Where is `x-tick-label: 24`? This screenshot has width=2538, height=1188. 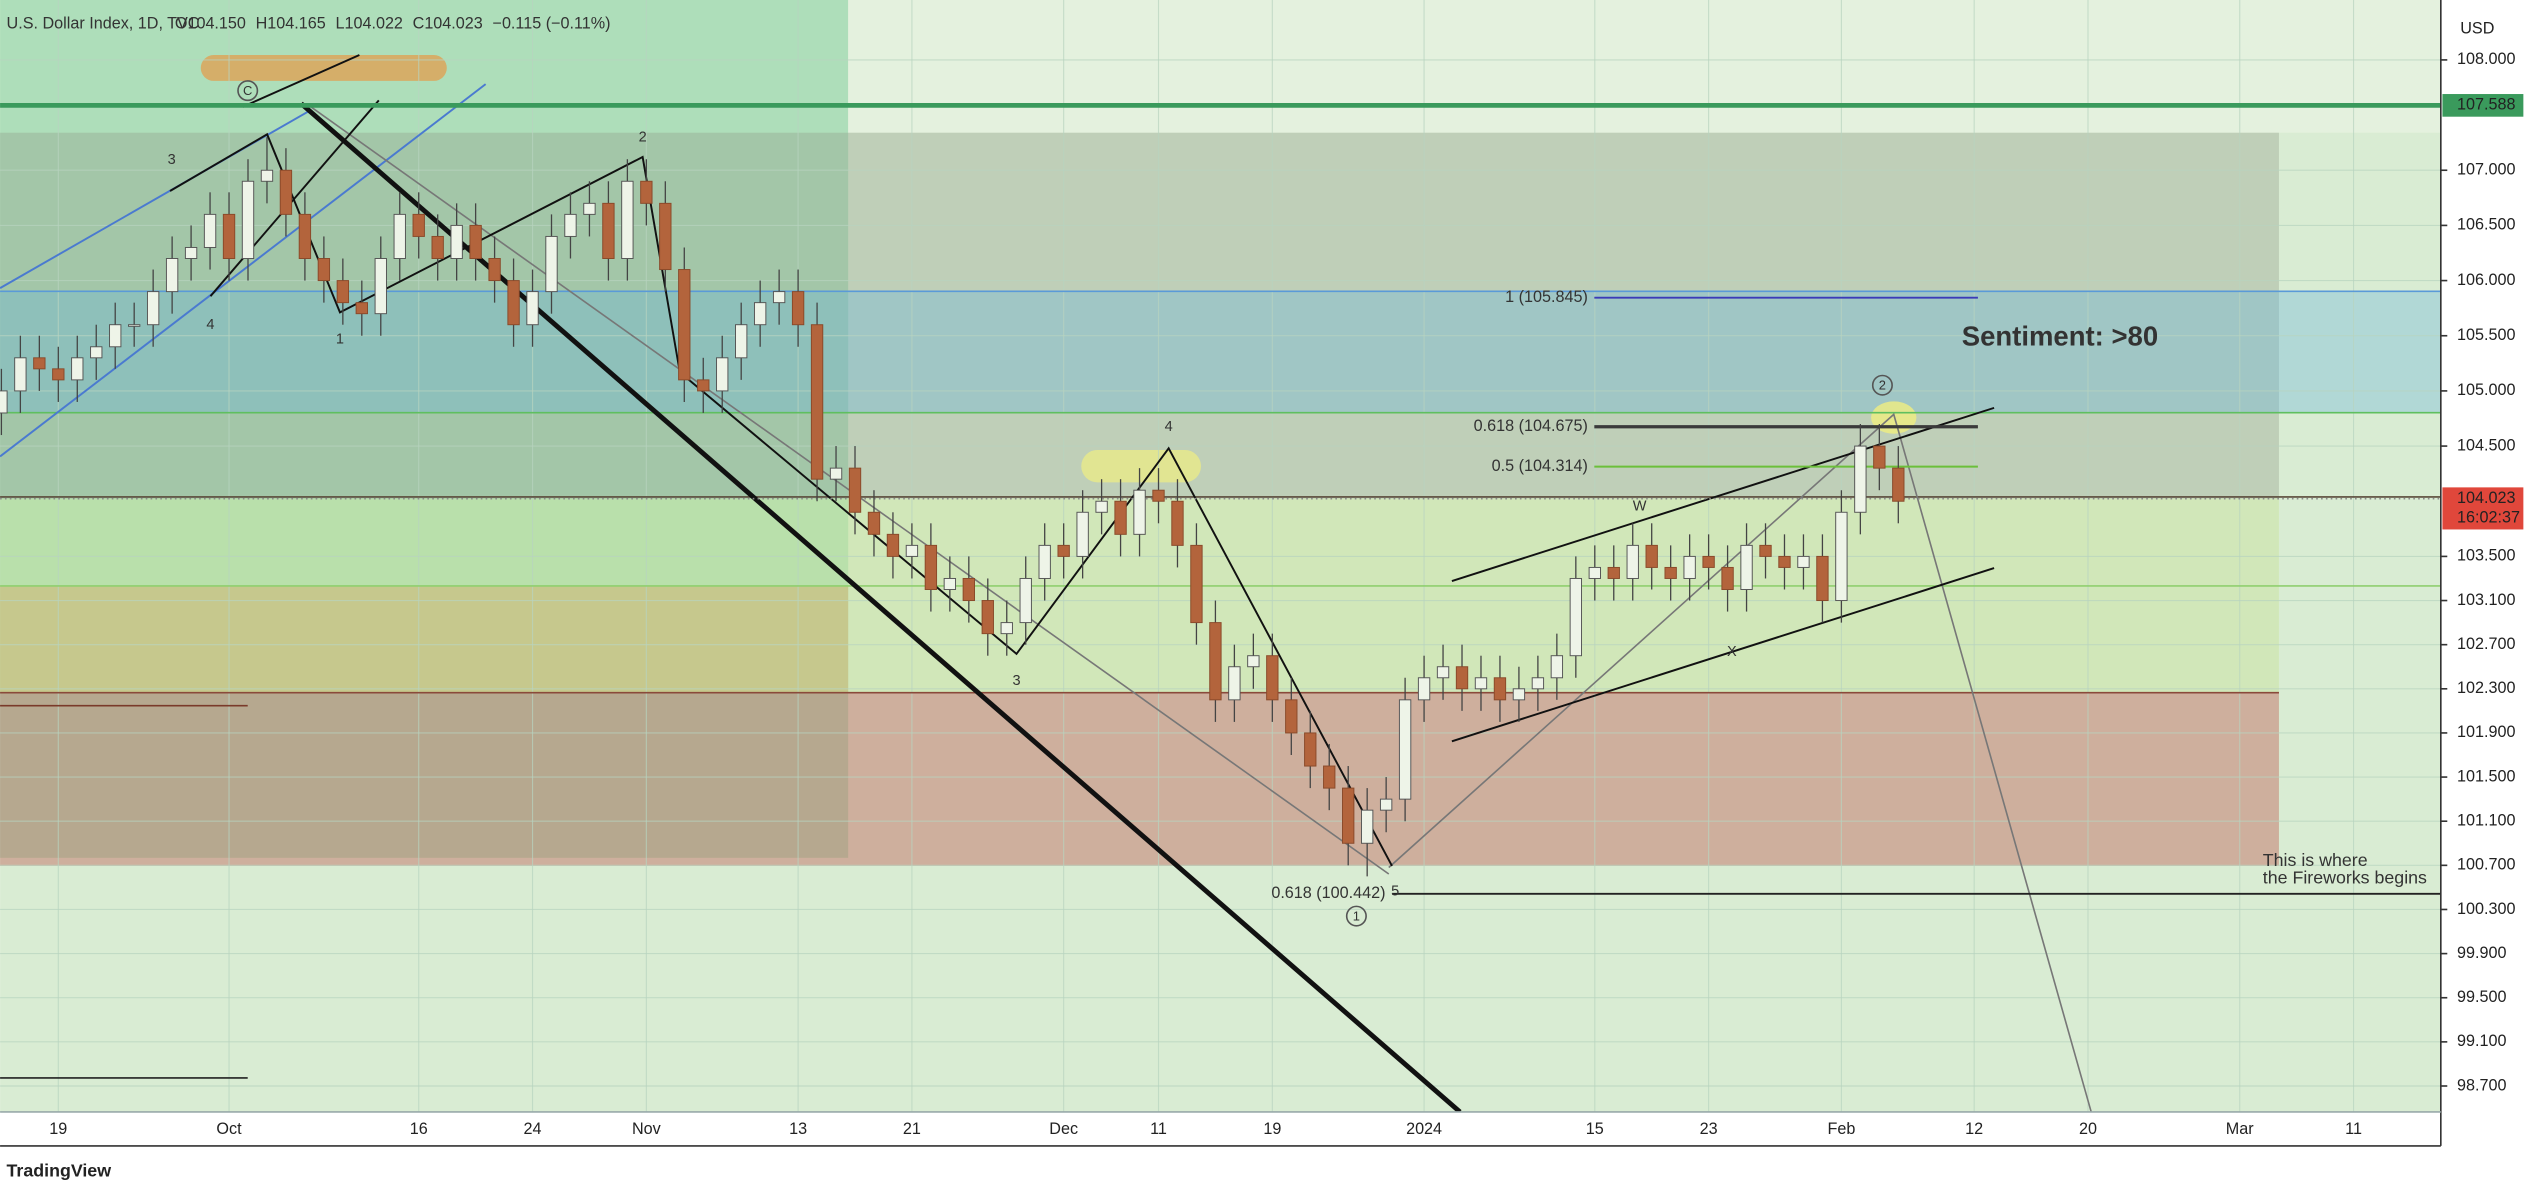
x-tick-label: 24 is located at coordinates (533, 1129).